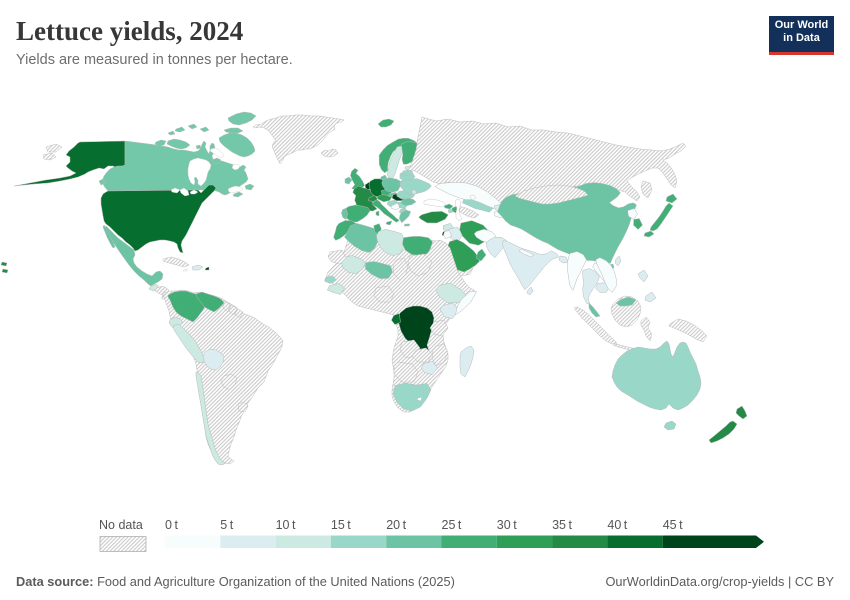 This screenshot has height=600, width=850. Describe the element at coordinates (562, 525) in the screenshot. I see `svg-text: 35 t` at that location.